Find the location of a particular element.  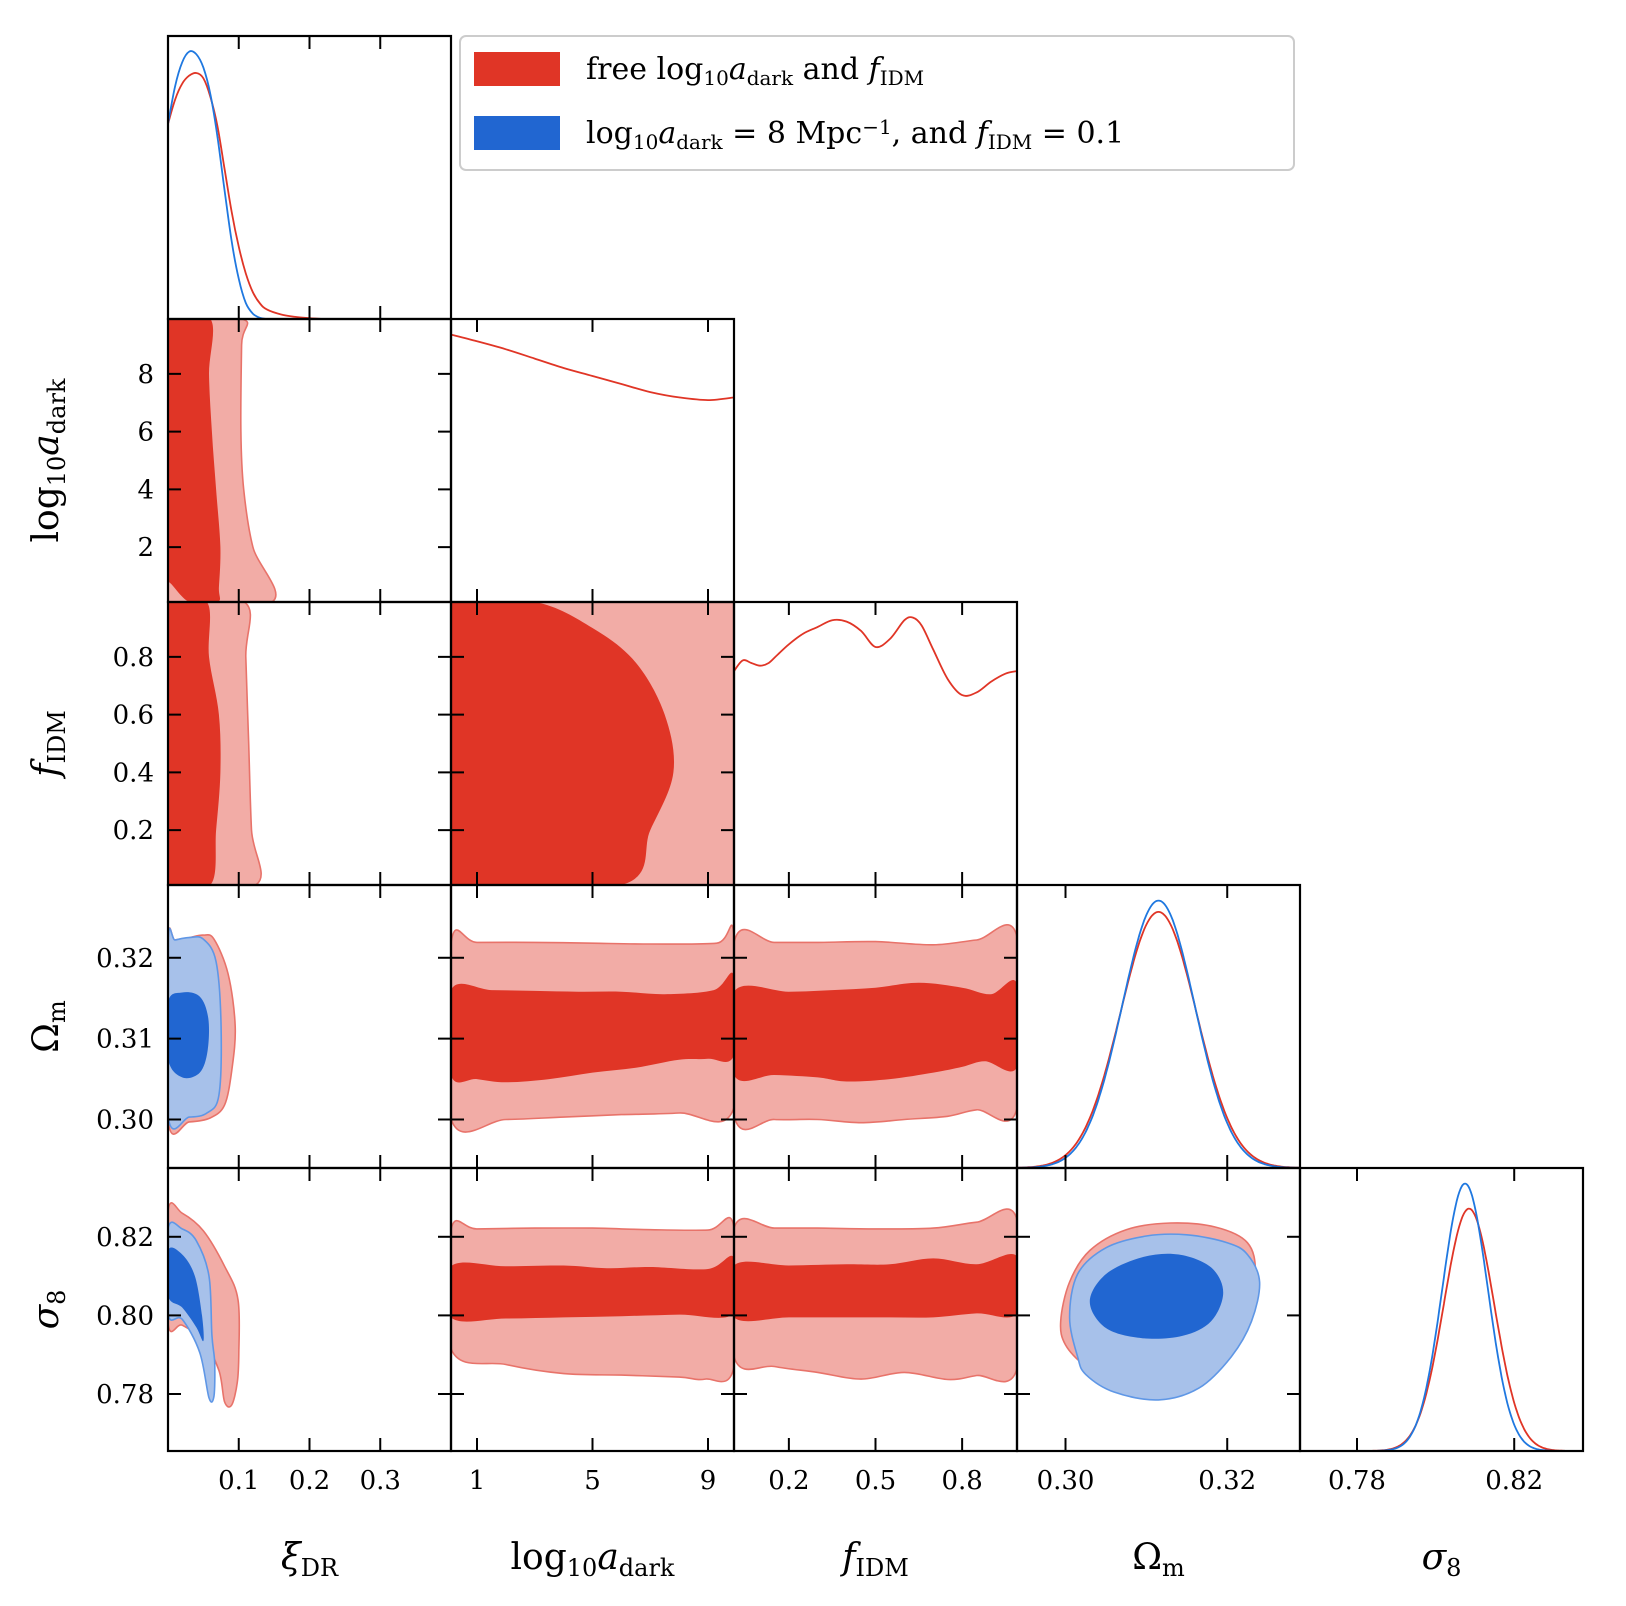

y-axis-label-f_IDM: fIDM is located at coordinates (48, 745).